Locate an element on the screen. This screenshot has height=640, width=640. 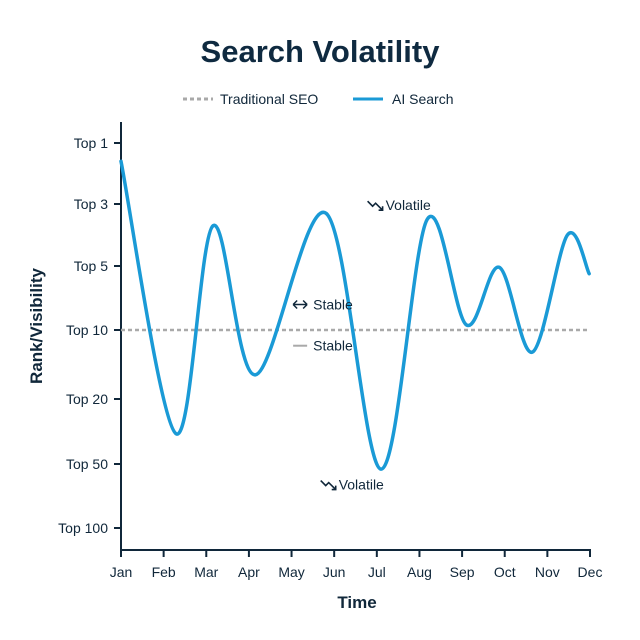
legend-label-ai-search: AI Search is located at coordinates (422, 99).